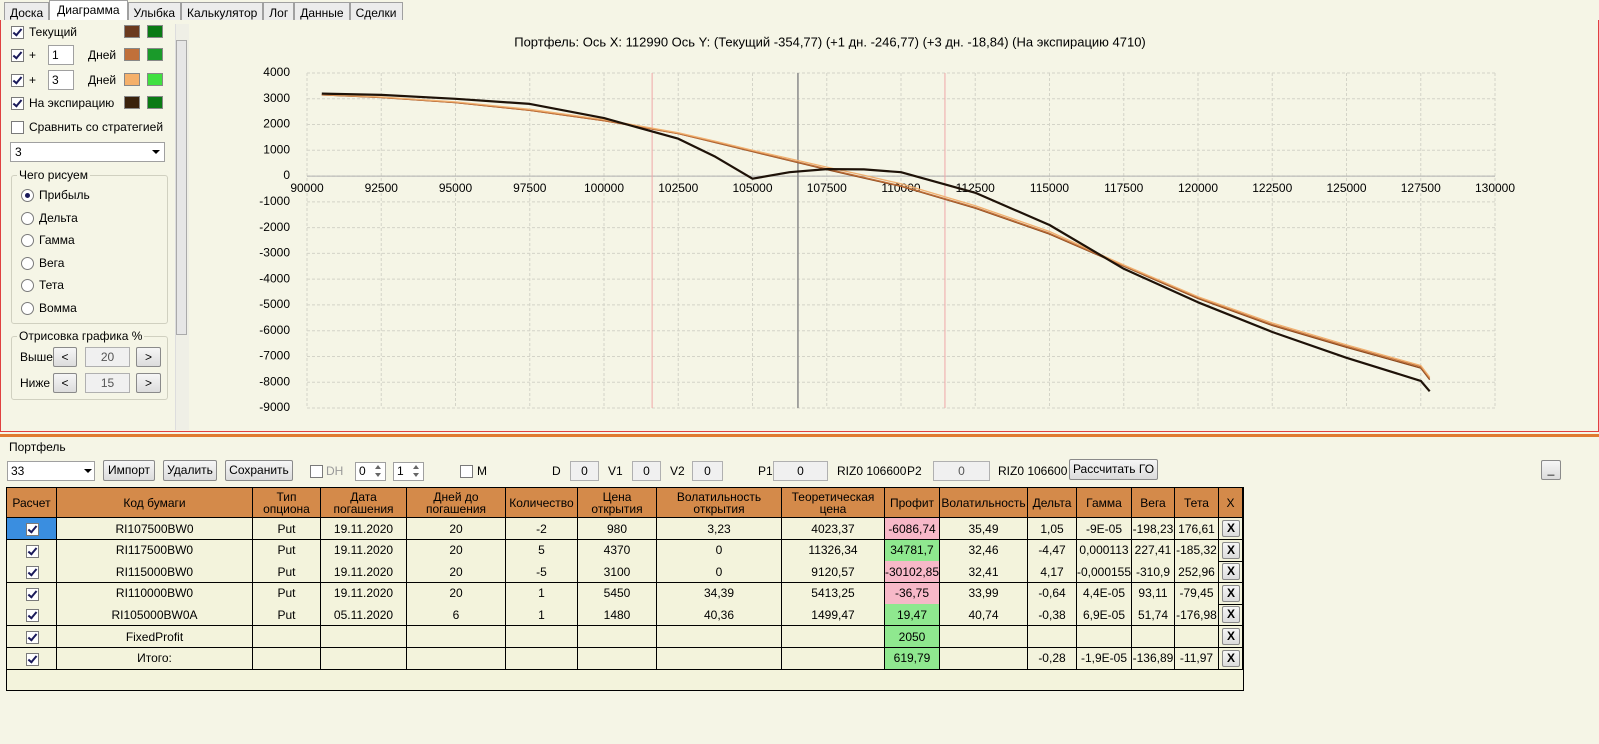 This screenshot has width=1599, height=744. Describe the element at coordinates (61, 55) in the screenshot. I see `days-input: 1` at that location.